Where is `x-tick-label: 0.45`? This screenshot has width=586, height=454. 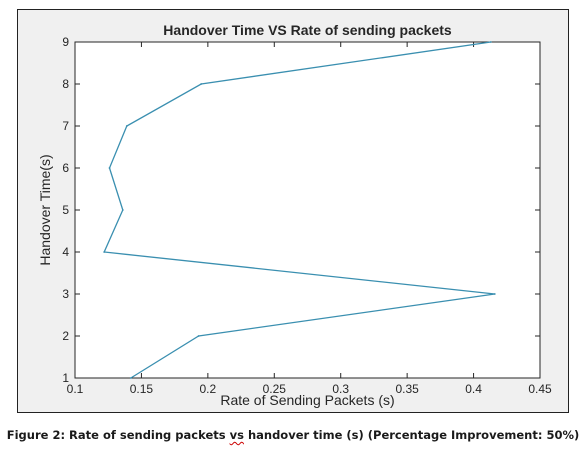
x-tick-label: 0.45 is located at coordinates (540, 389).